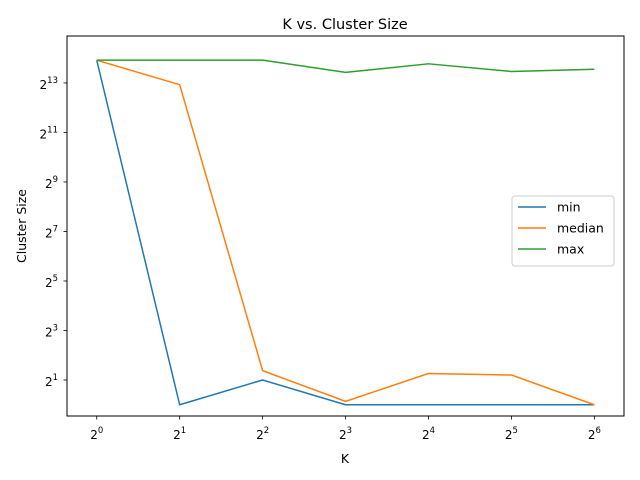 The height and width of the screenshot is (480, 640). Describe the element at coordinates (569, 207) in the screenshot. I see `legend-label-min: min` at that location.